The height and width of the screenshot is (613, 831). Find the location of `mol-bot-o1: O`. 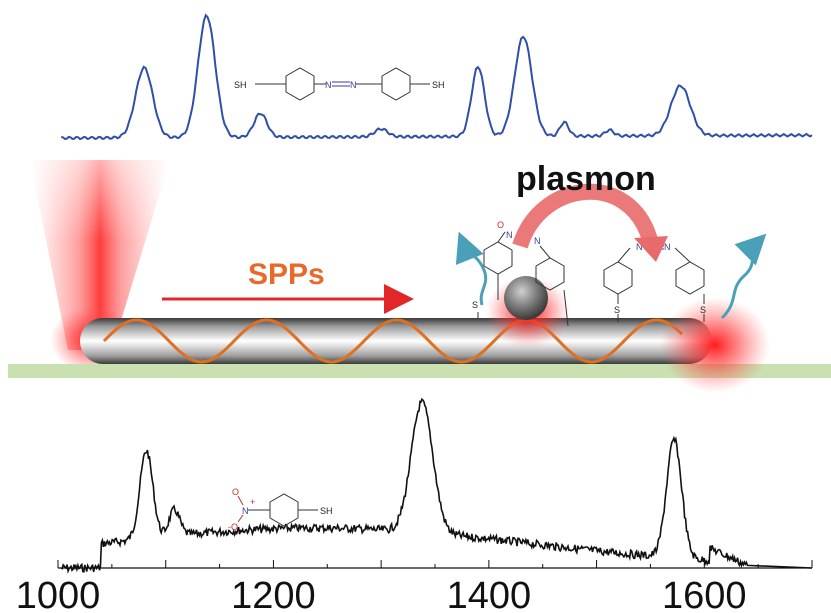

mol-bot-o1: O is located at coordinates (235, 492).